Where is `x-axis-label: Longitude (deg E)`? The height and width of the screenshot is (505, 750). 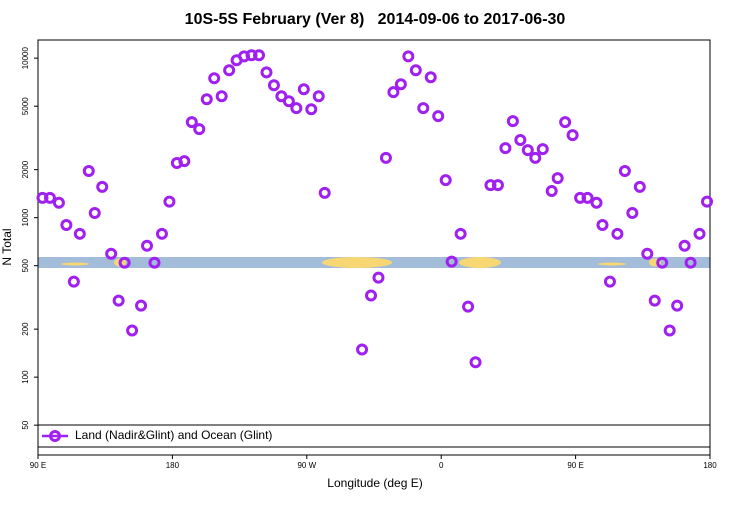
x-axis-label: Longitude (deg E) is located at coordinates (374, 483).